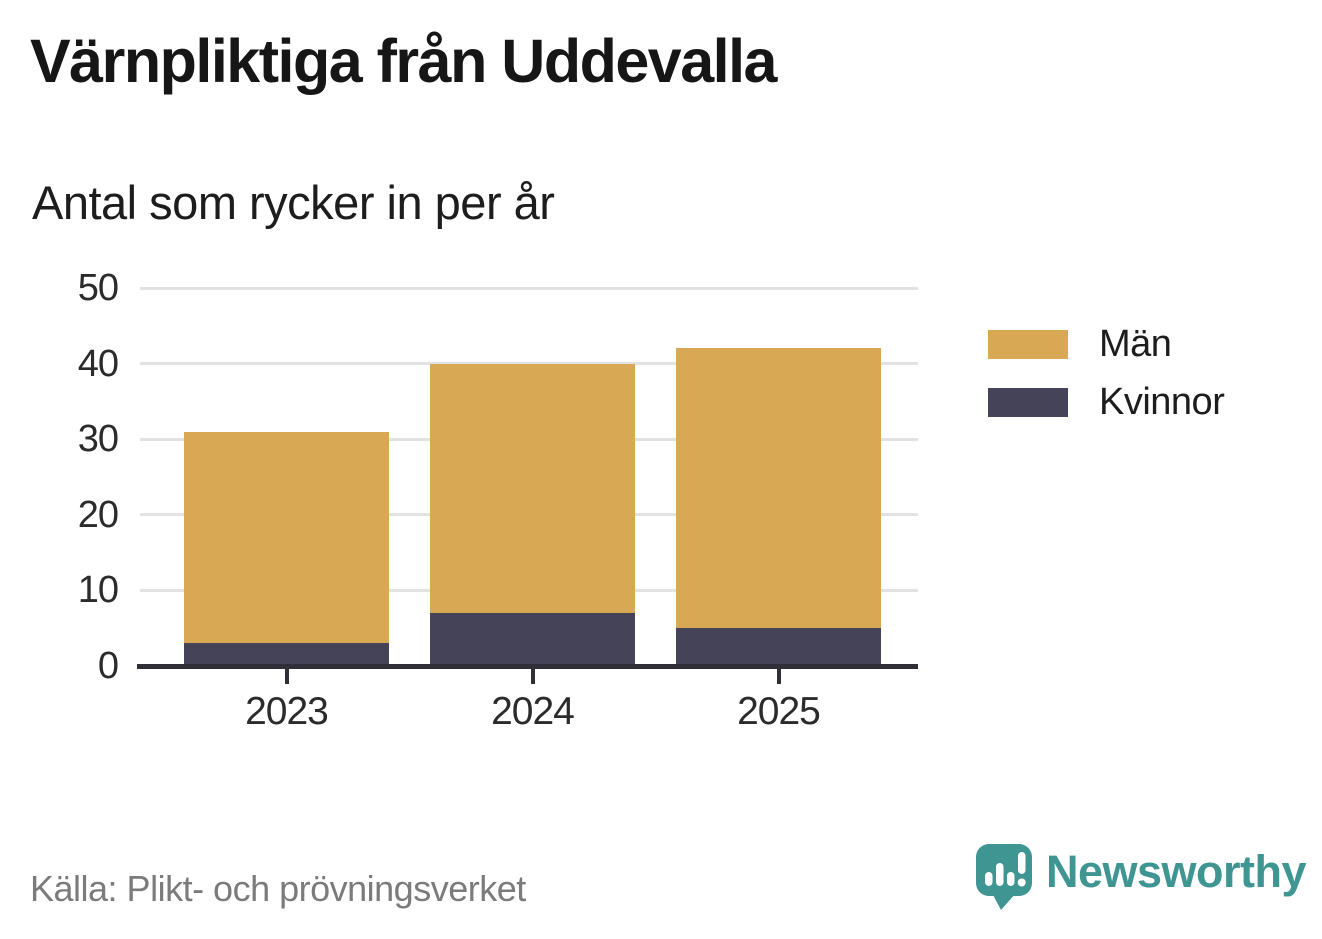 The width and height of the screenshot is (1322, 939). Describe the element at coordinates (98, 363) in the screenshot. I see `y-axis-label: 40` at that location.